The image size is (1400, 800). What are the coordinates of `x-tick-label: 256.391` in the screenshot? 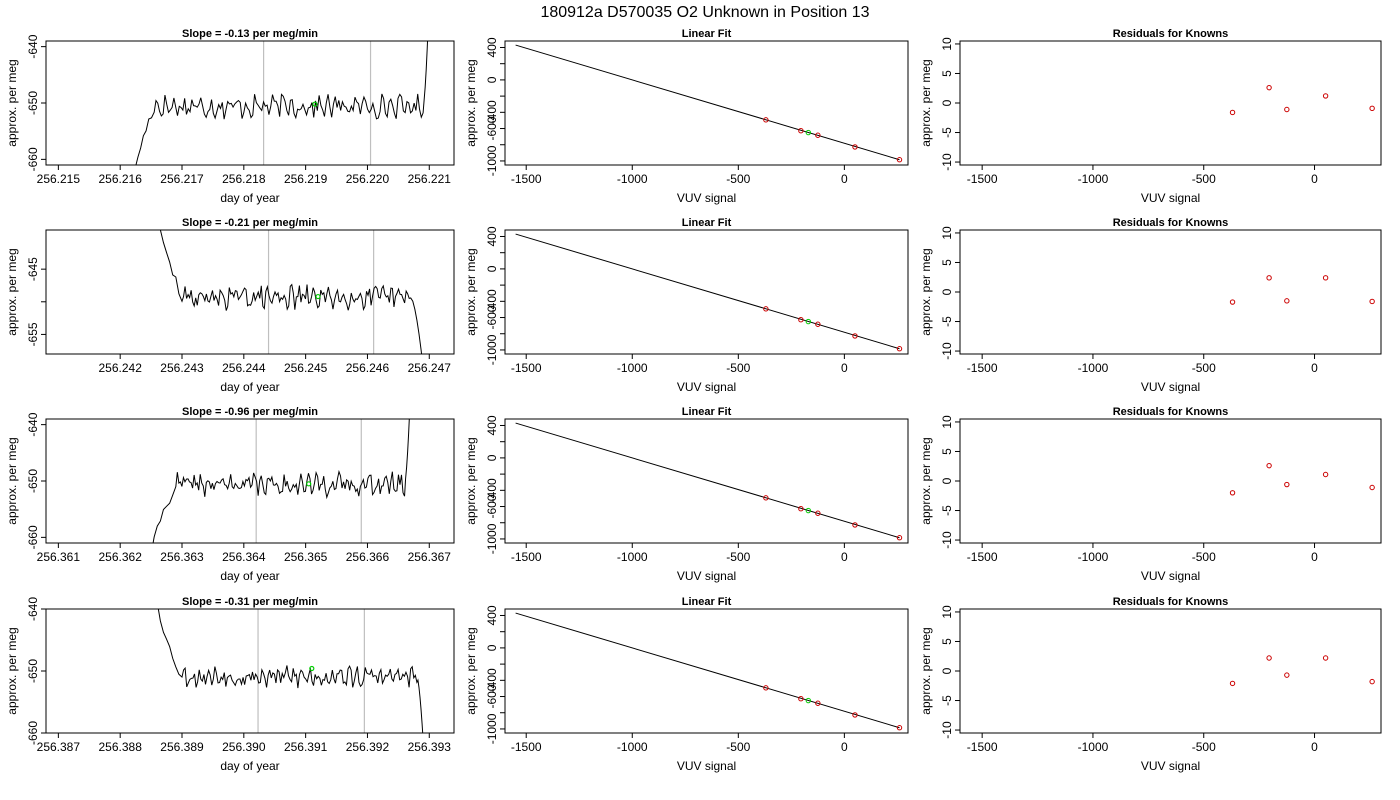 It's located at (306, 747).